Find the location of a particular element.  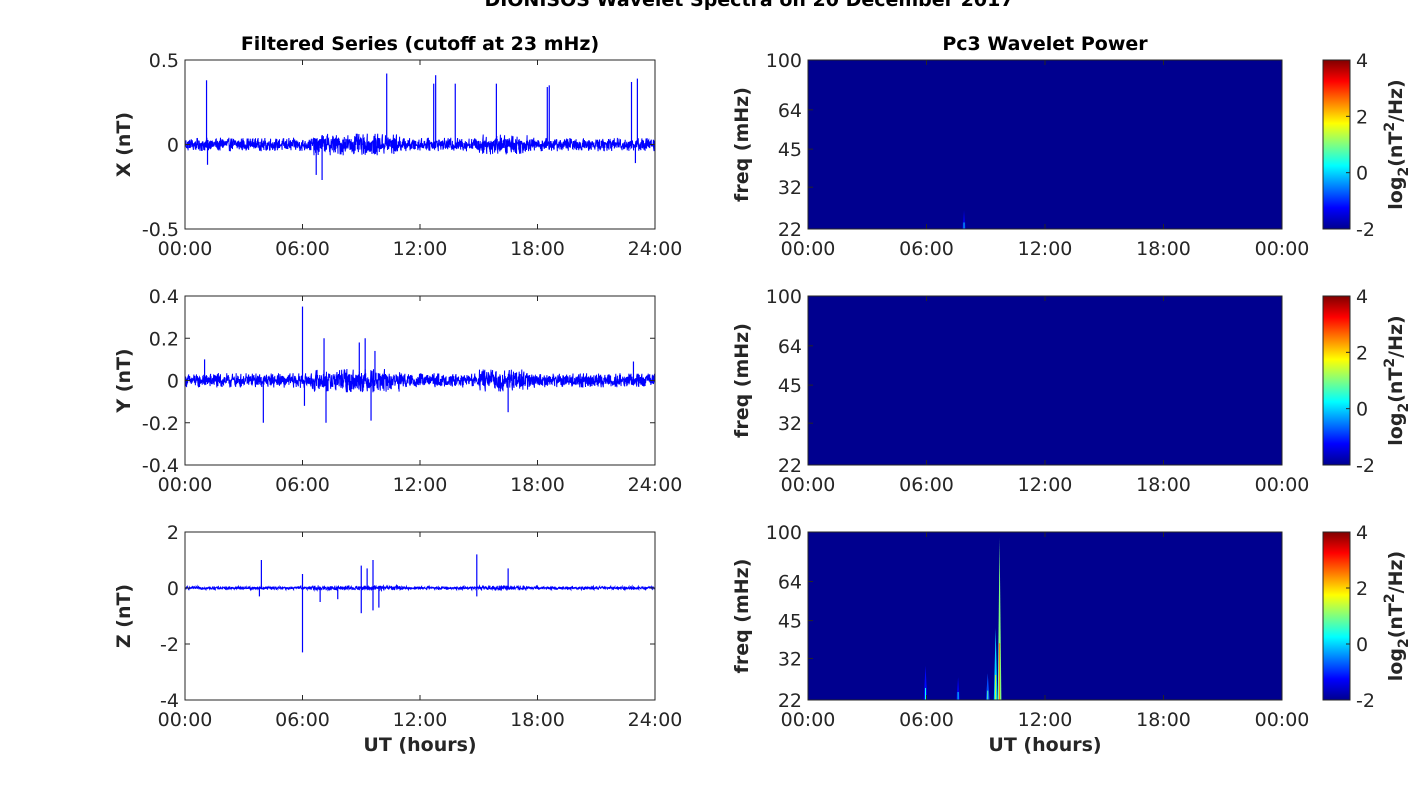

left-column-title: Filtered Series (cutoff at 23 mHz) is located at coordinates (420, 44).